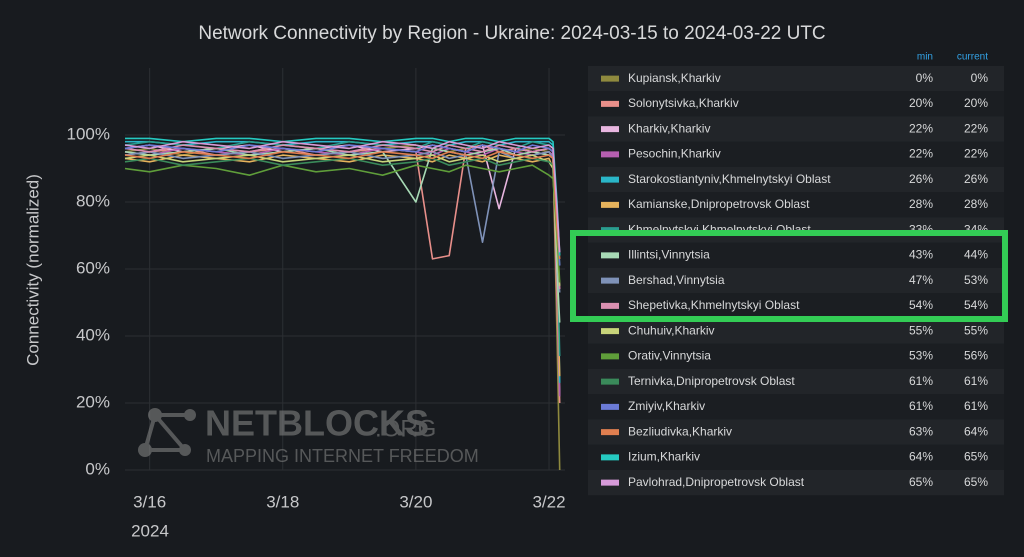  What do you see at coordinates (976, 330) in the screenshot?
I see `legend-current: 55%` at bounding box center [976, 330].